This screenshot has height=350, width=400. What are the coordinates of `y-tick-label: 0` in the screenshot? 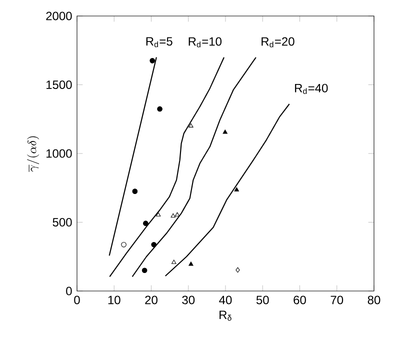 It's located at (69, 291).